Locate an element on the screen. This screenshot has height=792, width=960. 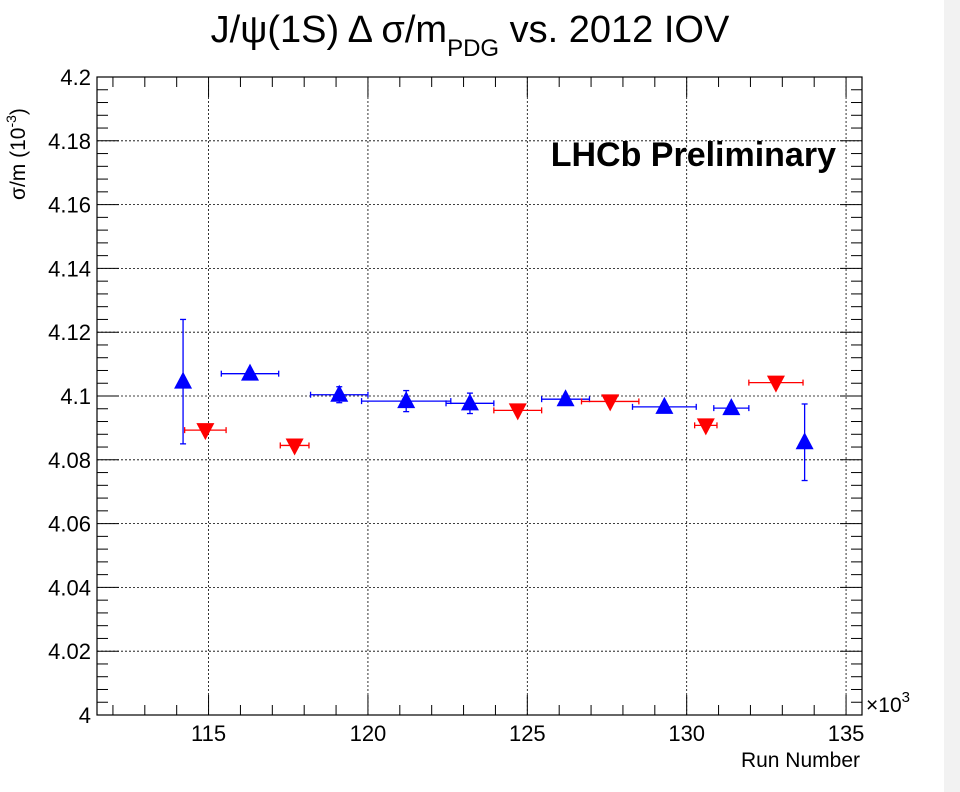
title-subscript: PDG is located at coordinates (473, 48).